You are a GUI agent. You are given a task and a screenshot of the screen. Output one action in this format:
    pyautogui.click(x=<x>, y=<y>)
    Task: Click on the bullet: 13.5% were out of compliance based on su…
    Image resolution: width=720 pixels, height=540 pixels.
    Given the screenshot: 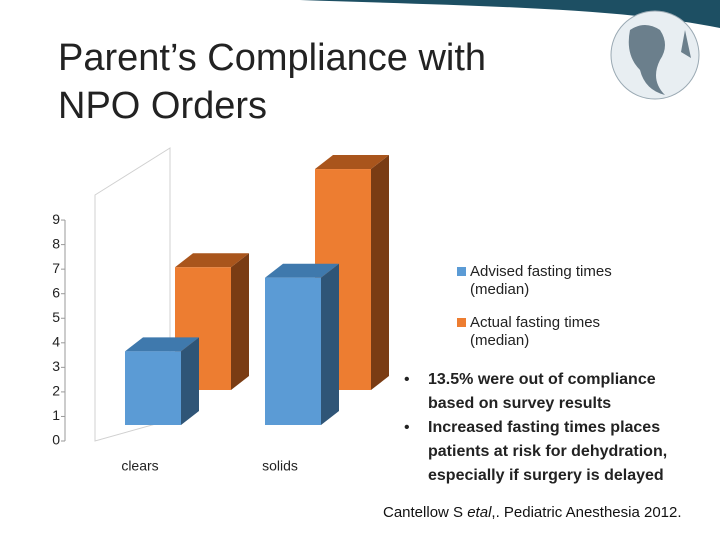 What is the action you would take?
    pyautogui.click(x=550, y=392)
    